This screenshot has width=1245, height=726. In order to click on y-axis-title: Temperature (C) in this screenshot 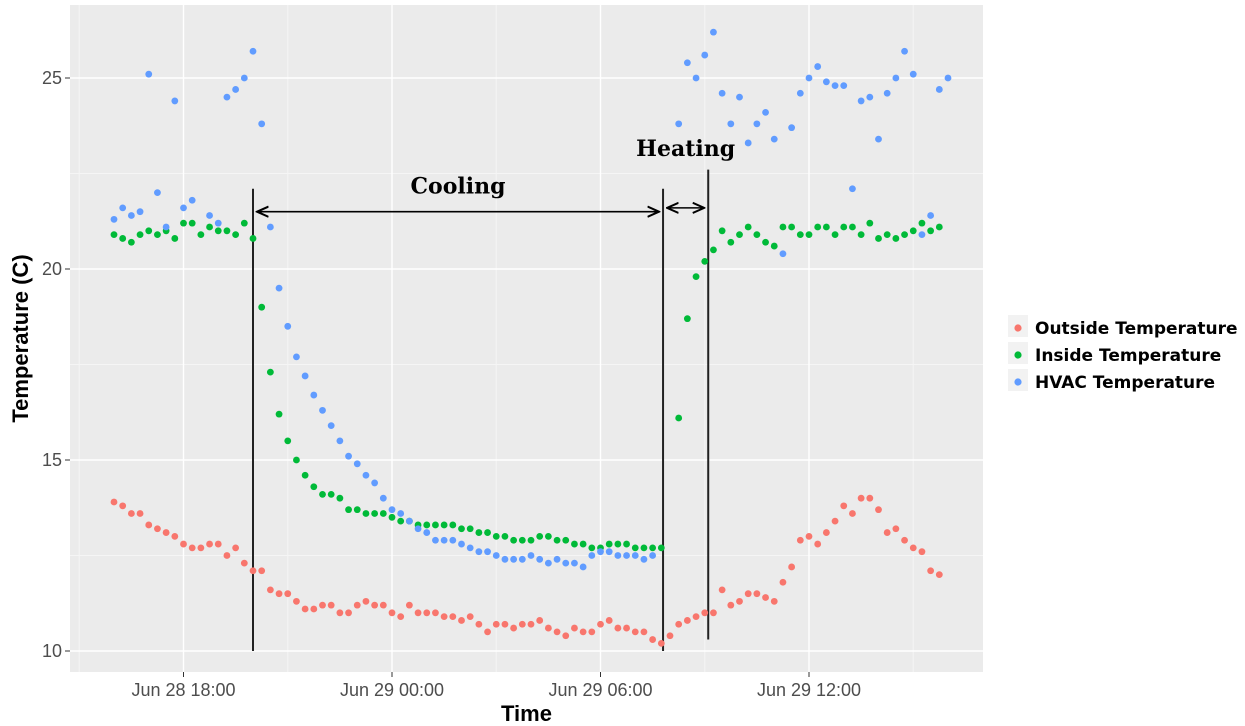, I will do `click(20, 338)`.